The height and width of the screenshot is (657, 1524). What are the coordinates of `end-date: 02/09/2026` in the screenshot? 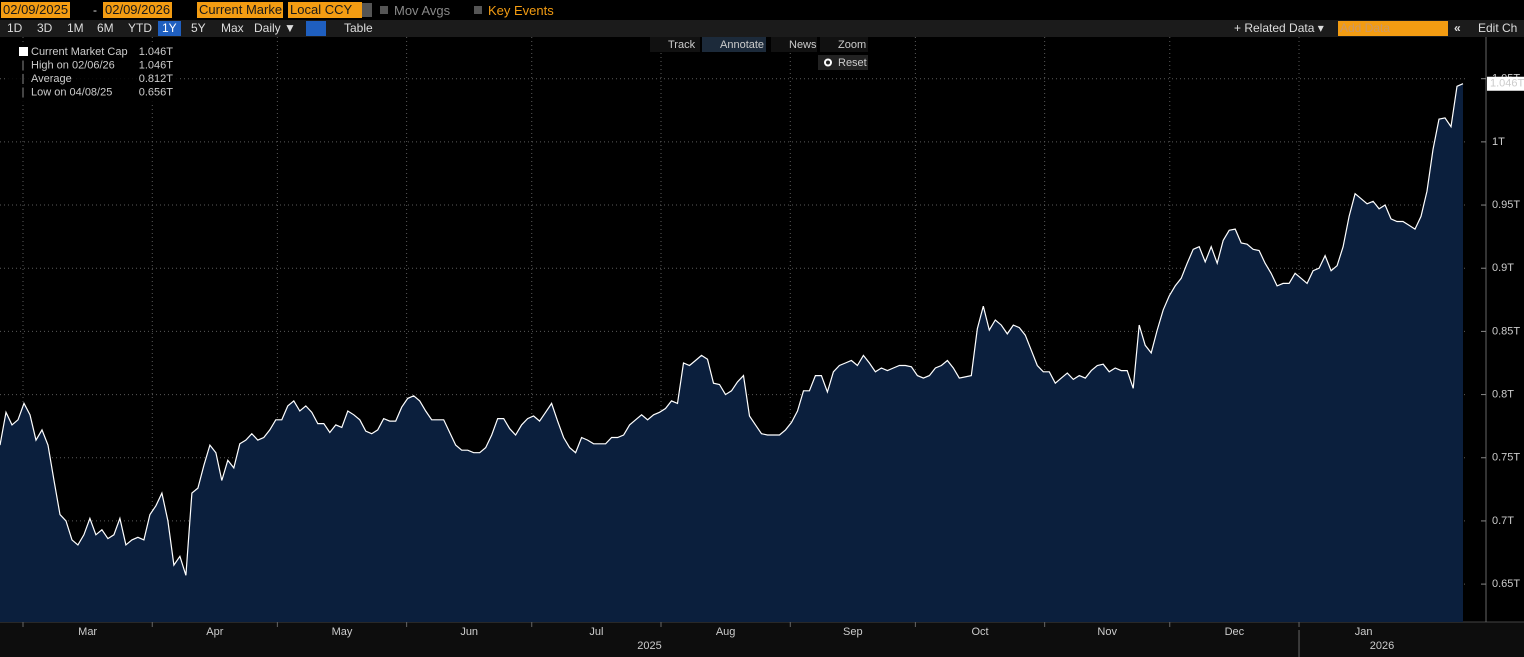 It's located at (138, 10).